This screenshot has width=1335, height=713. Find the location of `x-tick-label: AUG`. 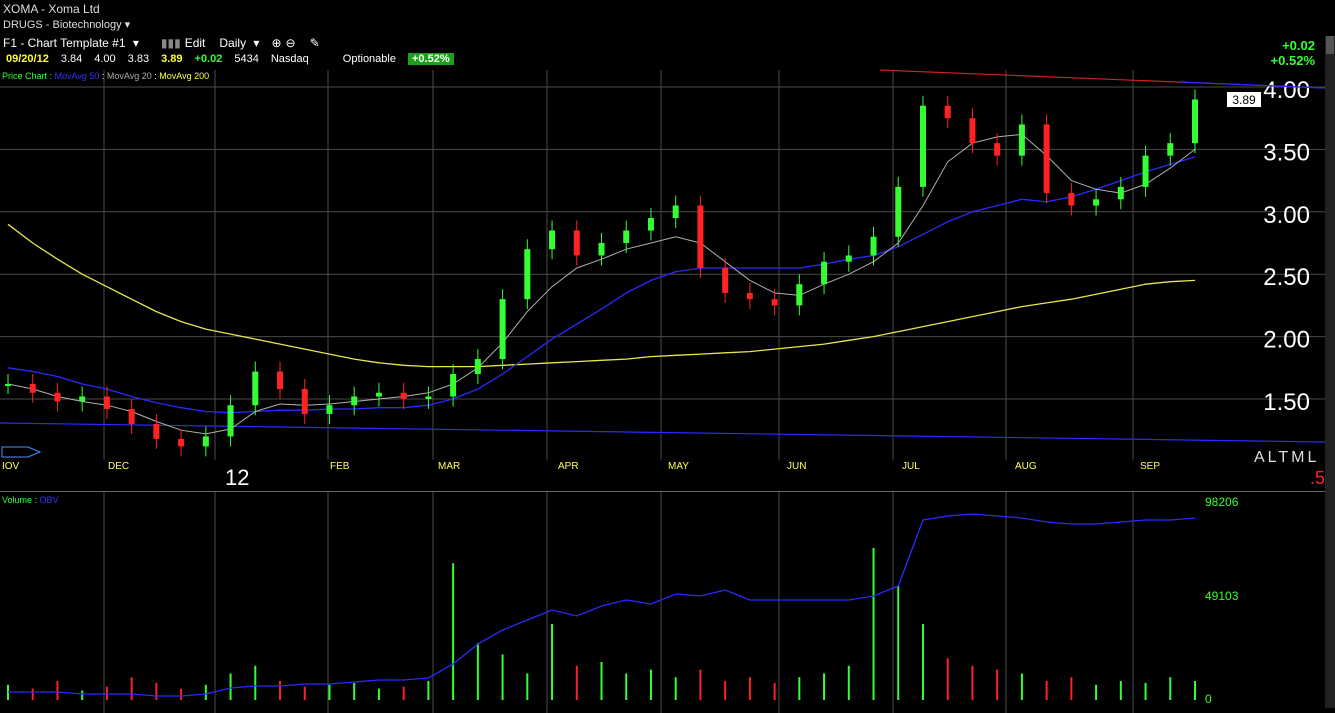

x-tick-label: AUG is located at coordinates (1026, 466).